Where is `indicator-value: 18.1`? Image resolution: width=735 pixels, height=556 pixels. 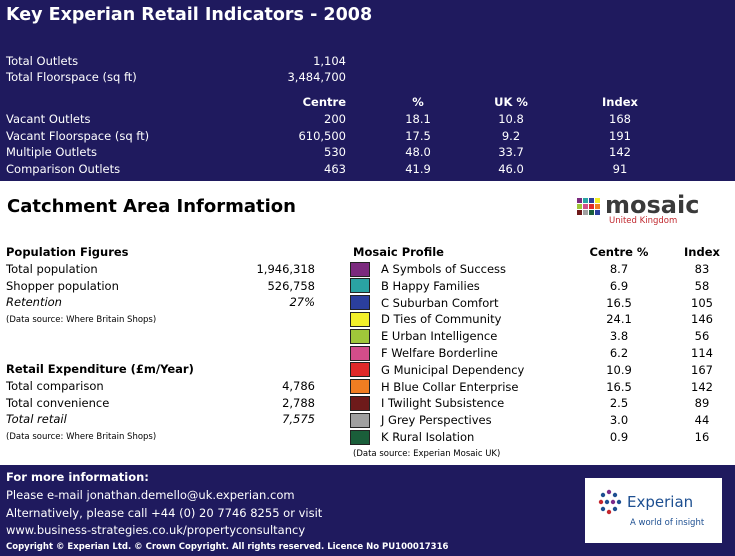 indicator-value: 18.1 is located at coordinates (418, 119).